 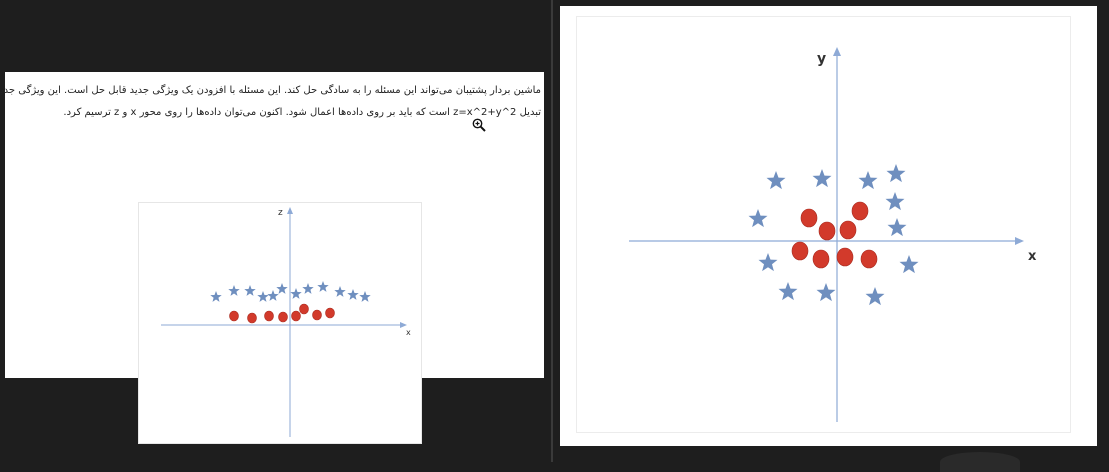 I want to click on xz-projection-figure: z x, so click(x=280, y=323).